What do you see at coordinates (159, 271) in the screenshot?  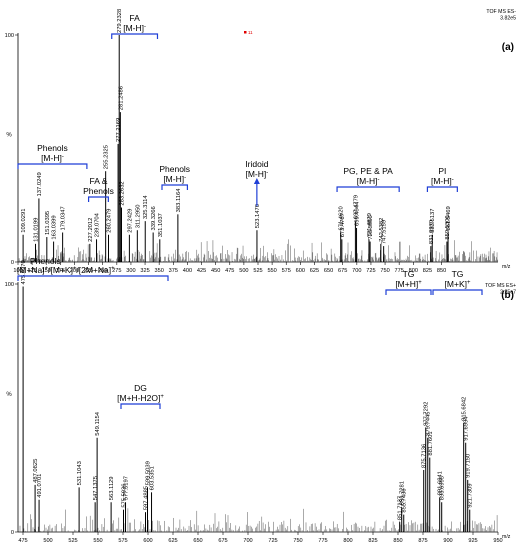 I see `x-tick-label: 350` at bounding box center [159, 271].